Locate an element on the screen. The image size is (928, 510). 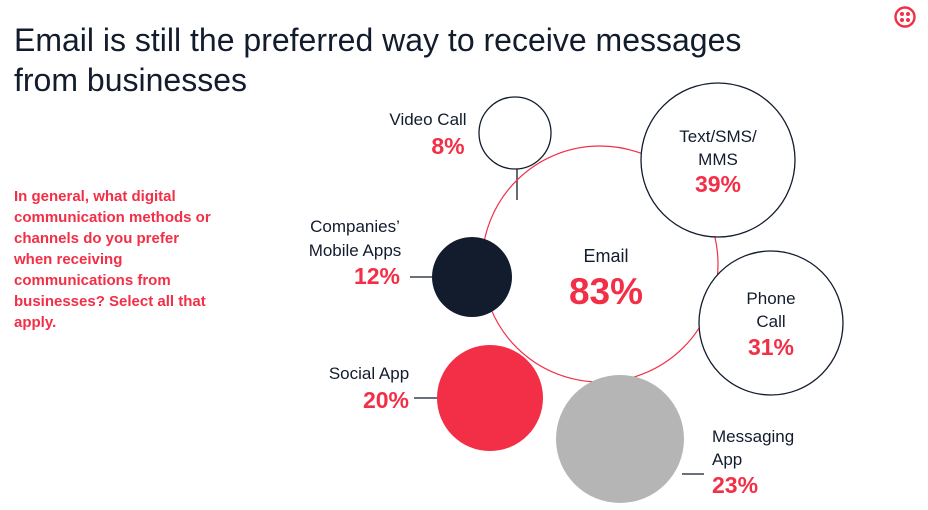
video-call-value: 8% is located at coordinates (447, 146).